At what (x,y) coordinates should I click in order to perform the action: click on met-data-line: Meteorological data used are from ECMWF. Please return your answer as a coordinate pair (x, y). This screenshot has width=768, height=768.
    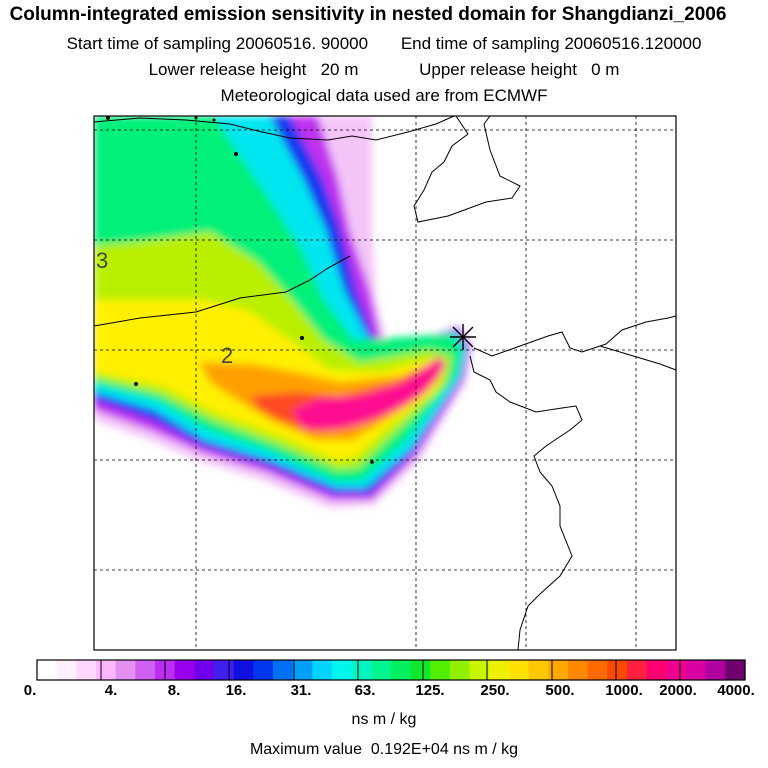
    Looking at the image, I should click on (384, 95).